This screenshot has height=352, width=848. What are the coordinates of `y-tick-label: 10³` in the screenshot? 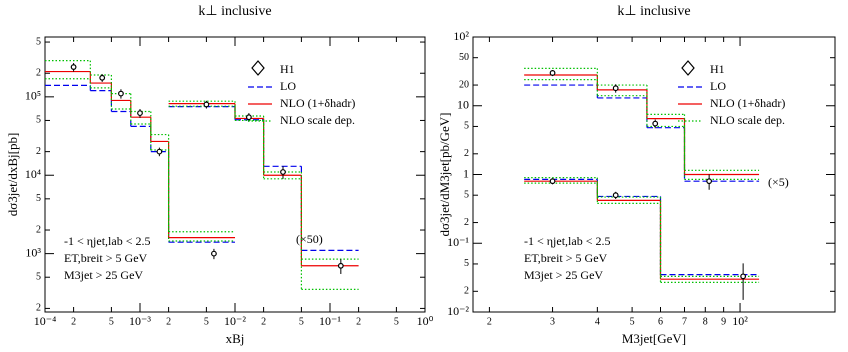 It's located at (33, 252).